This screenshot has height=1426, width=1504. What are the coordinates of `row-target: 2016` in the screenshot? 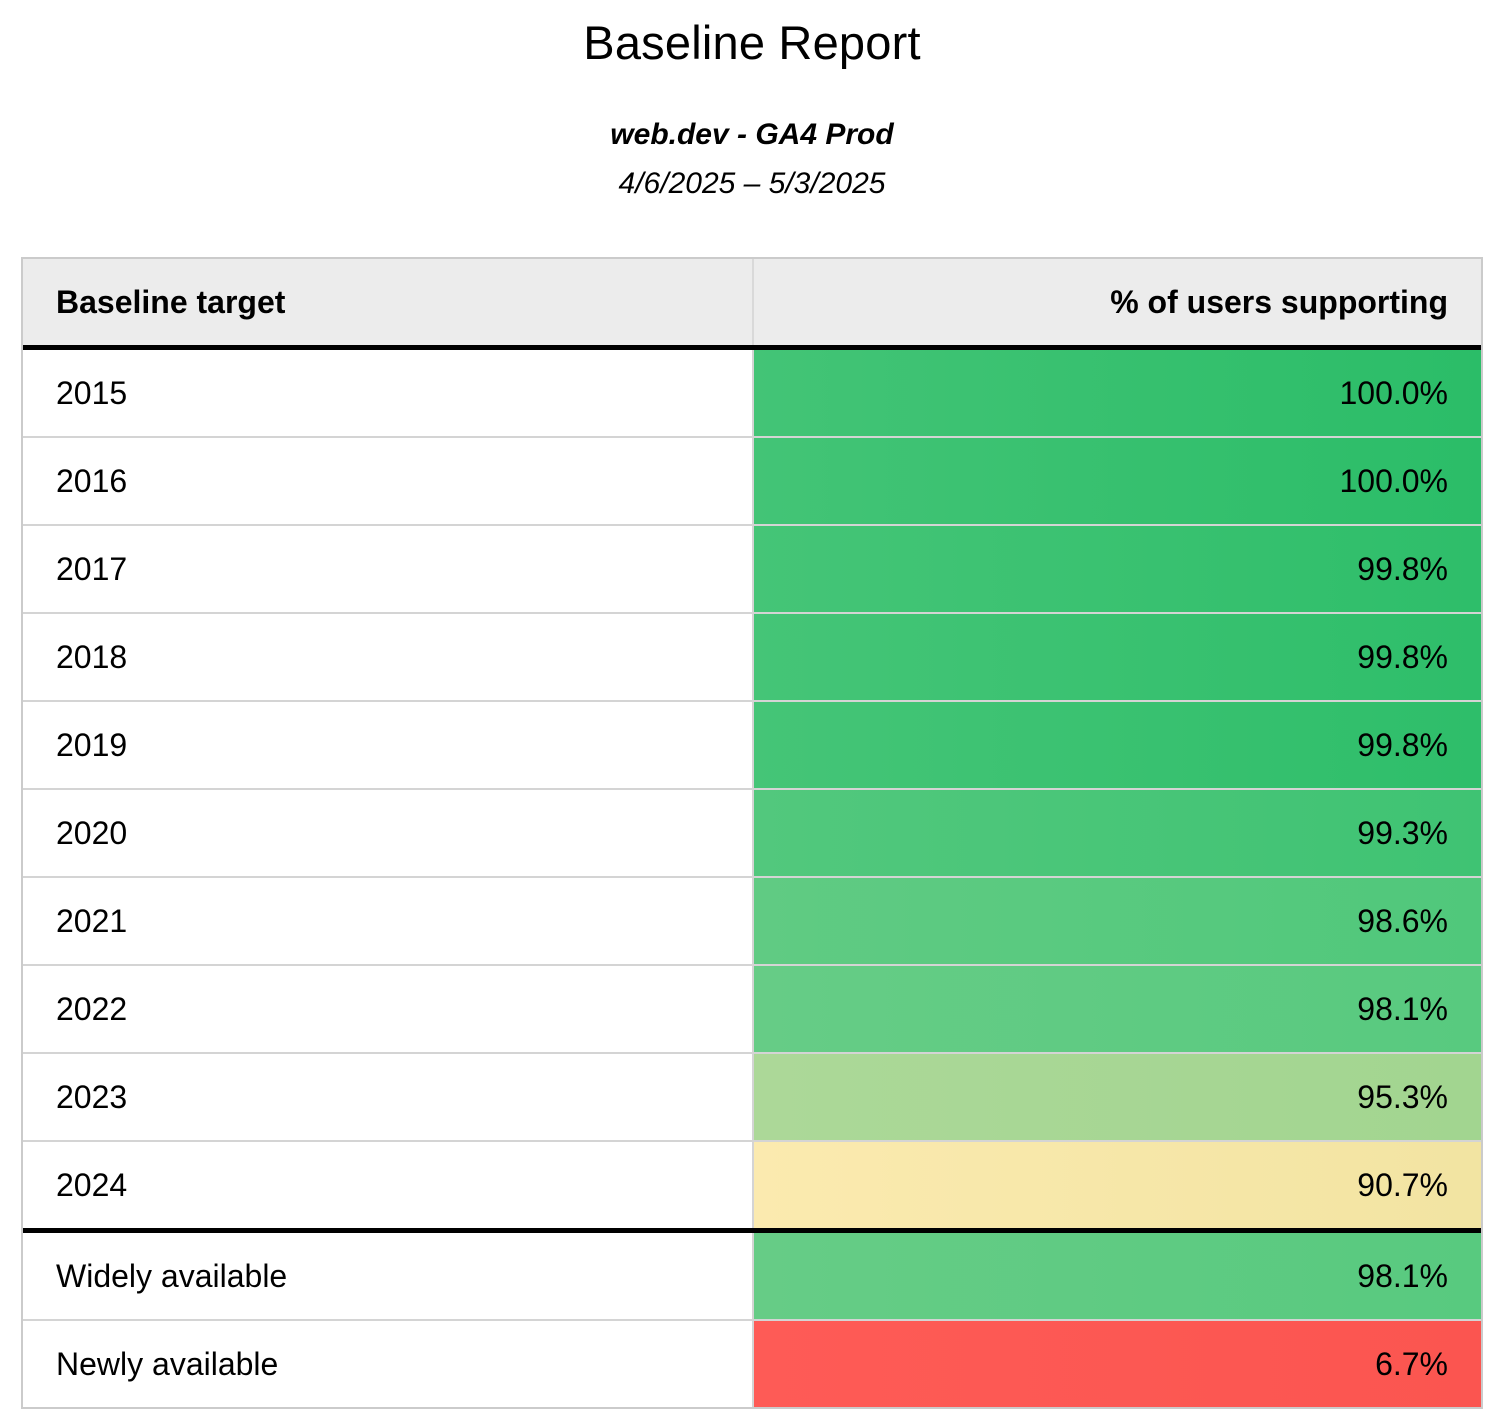 It's located at (388, 481).